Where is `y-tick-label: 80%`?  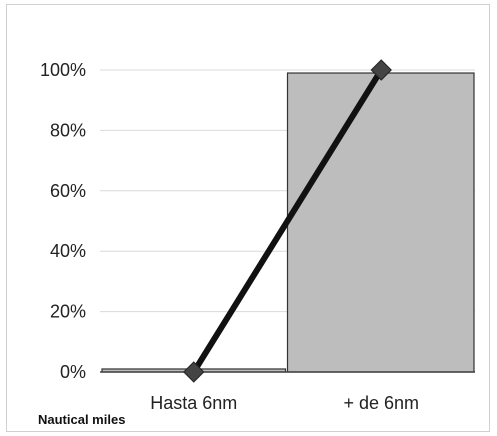 y-tick-label: 80% is located at coordinates (68, 130).